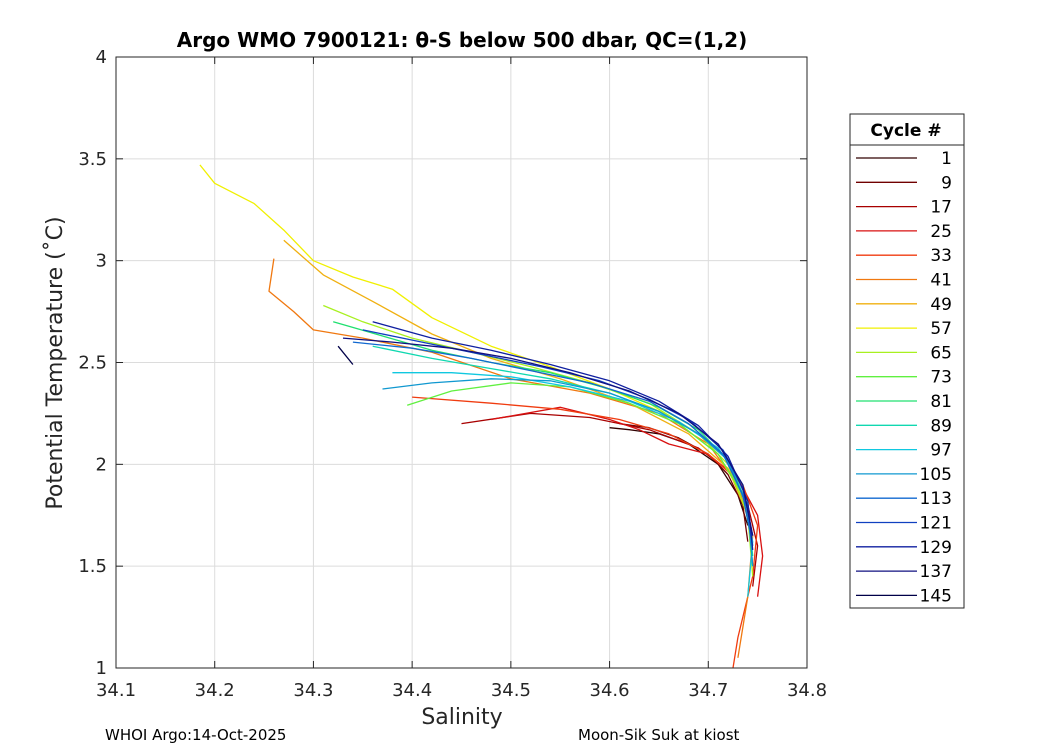 This screenshot has height=750, width=1050. Describe the element at coordinates (807, 690) in the screenshot. I see `x-tick-label: 34.8` at that location.